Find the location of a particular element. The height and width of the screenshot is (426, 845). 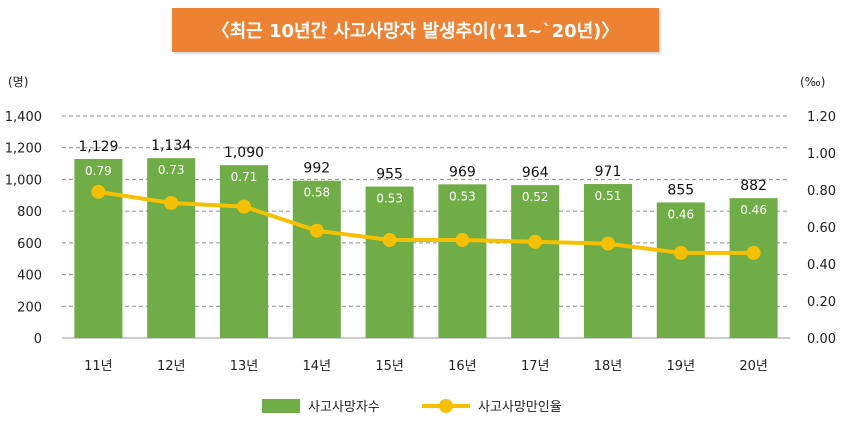

x-tick-label: 12년 is located at coordinates (171, 366).